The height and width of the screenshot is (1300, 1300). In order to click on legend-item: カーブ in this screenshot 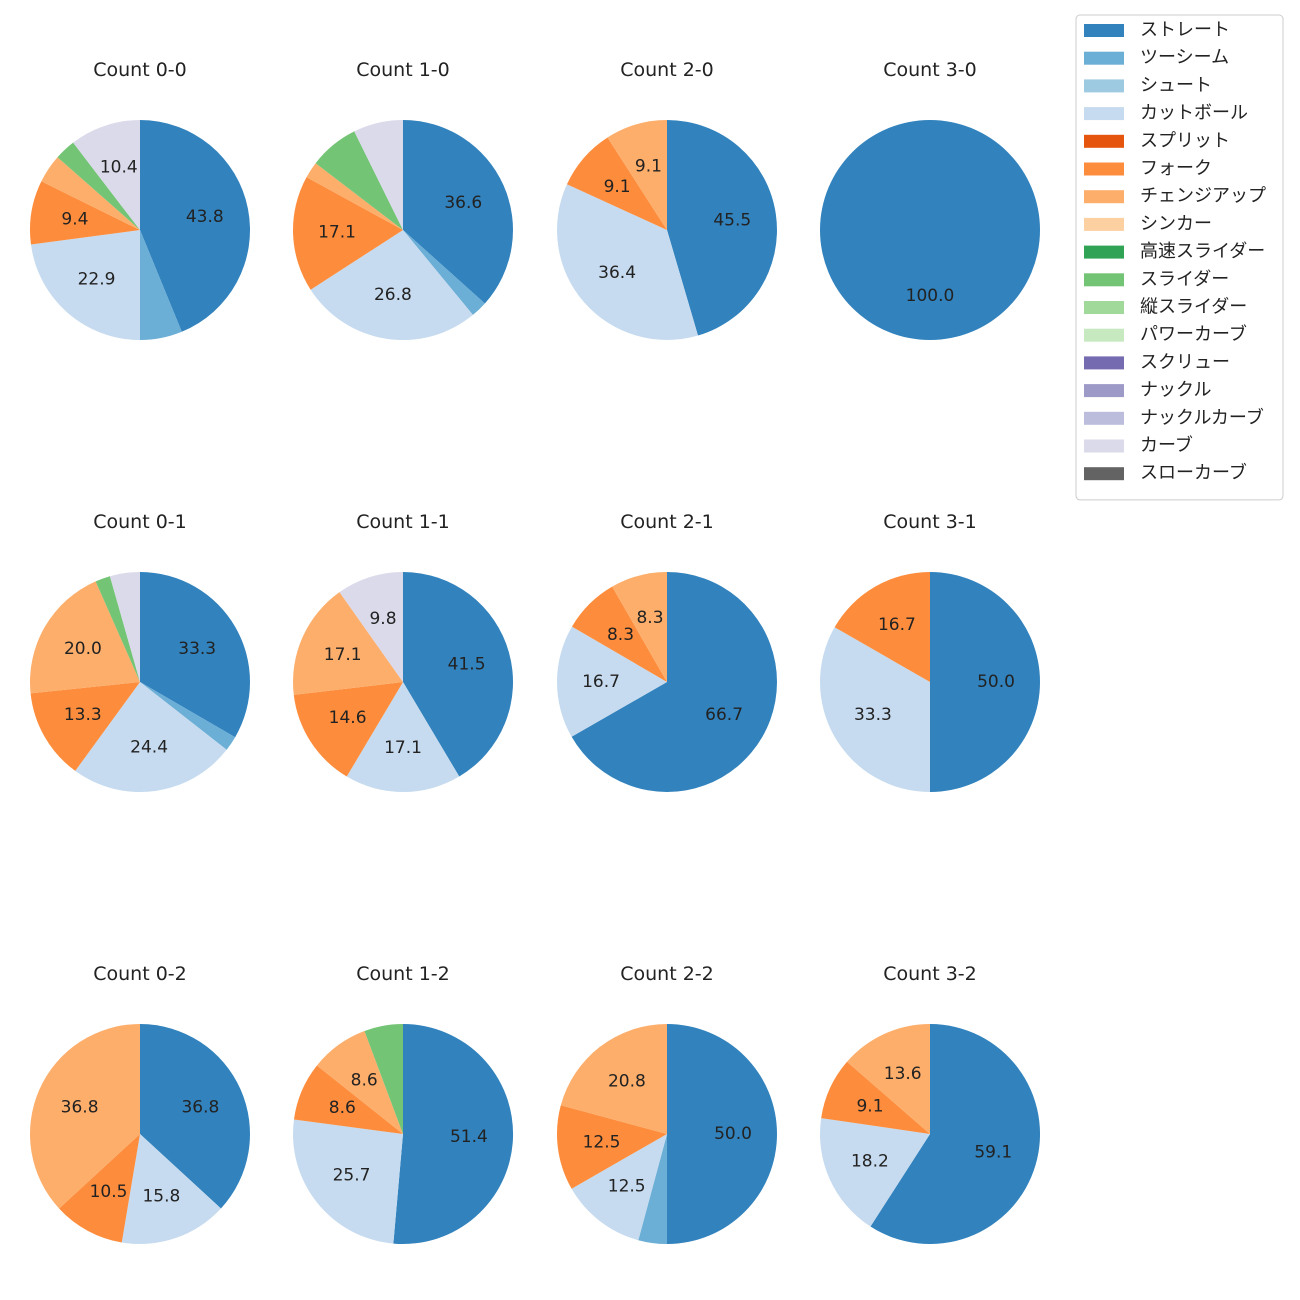, I will do `click(1138, 445)`.